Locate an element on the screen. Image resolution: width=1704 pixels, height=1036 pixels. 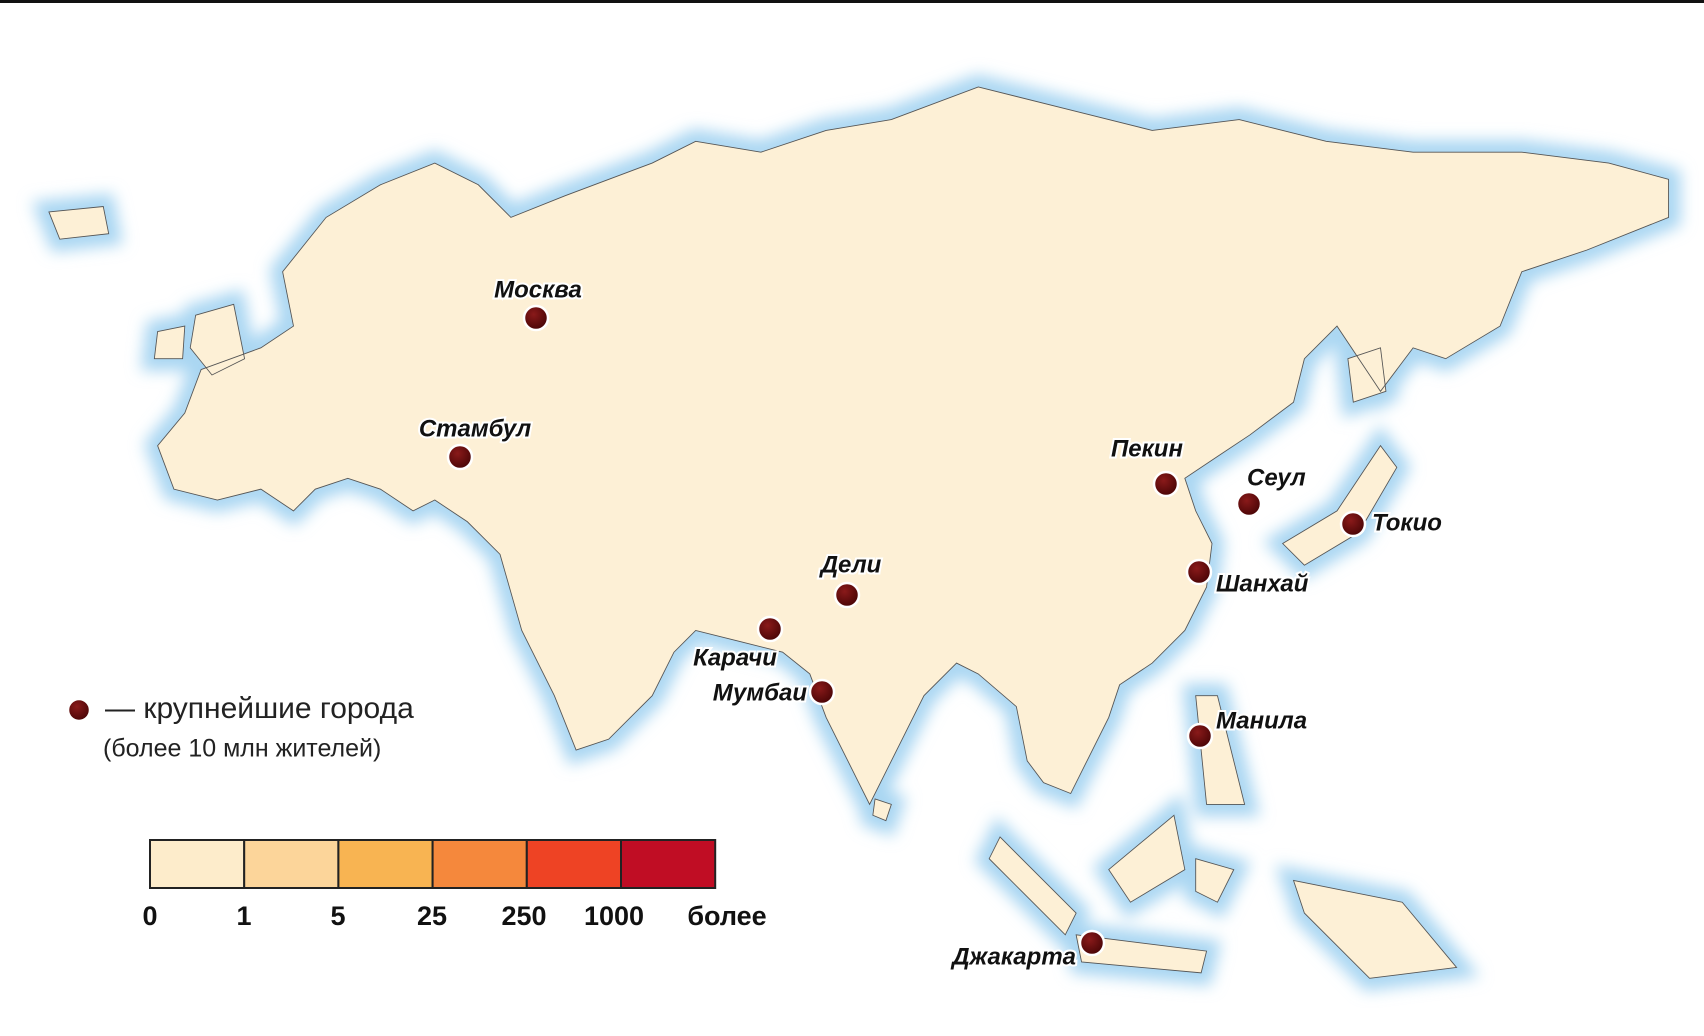
city-label: Дели is located at coordinates (850, 564).